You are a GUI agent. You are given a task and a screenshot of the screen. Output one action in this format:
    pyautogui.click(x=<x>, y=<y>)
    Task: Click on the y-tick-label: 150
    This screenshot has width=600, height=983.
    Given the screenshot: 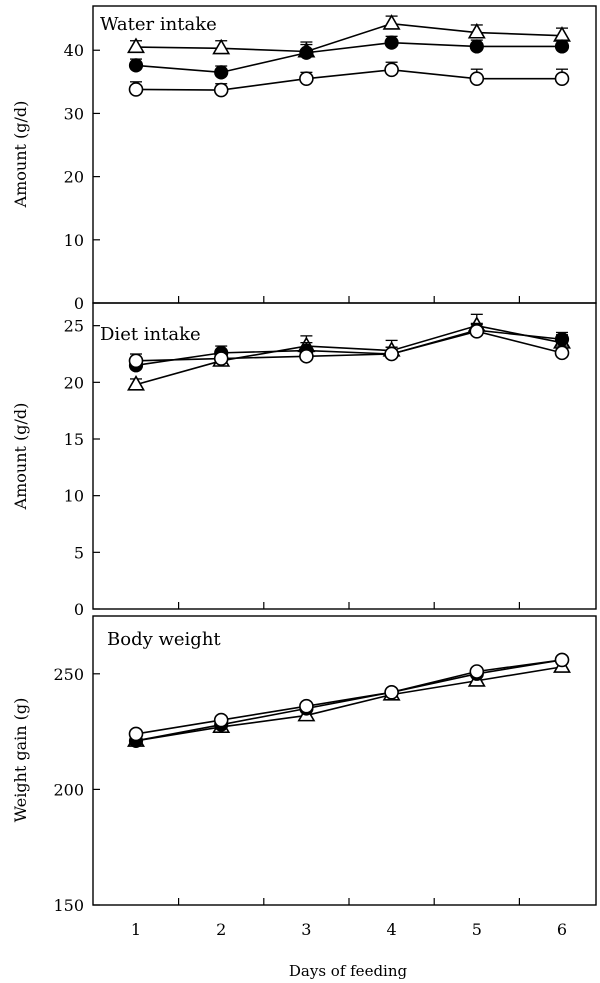 What is the action you would take?
    pyautogui.click(x=68, y=905)
    